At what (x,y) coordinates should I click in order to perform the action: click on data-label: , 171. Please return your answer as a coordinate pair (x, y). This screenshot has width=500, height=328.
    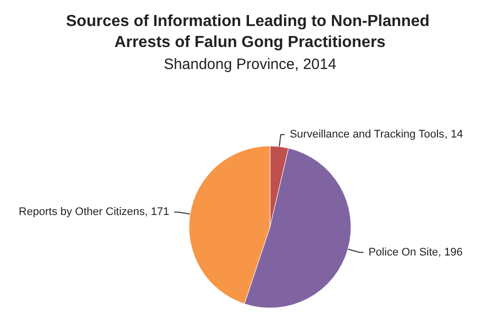
    Looking at the image, I should click on (157, 212).